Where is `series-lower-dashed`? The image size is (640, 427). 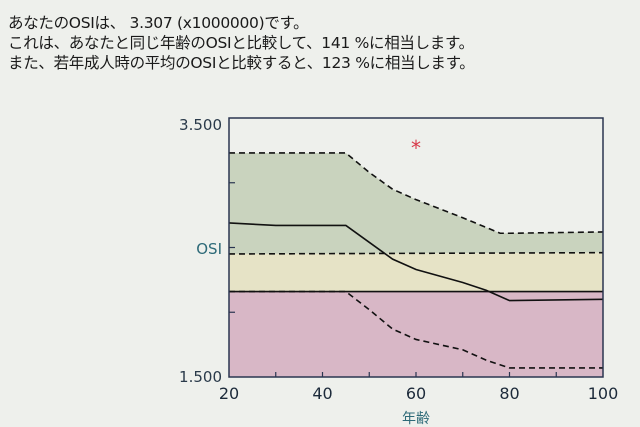
series-lower-dashed is located at coordinates (416, 329).